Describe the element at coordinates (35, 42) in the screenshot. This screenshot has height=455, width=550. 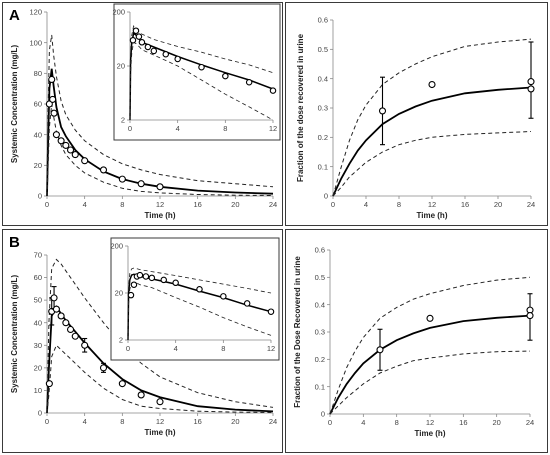
I see `chart-a-conc-y-tick-label: 100` at that location.